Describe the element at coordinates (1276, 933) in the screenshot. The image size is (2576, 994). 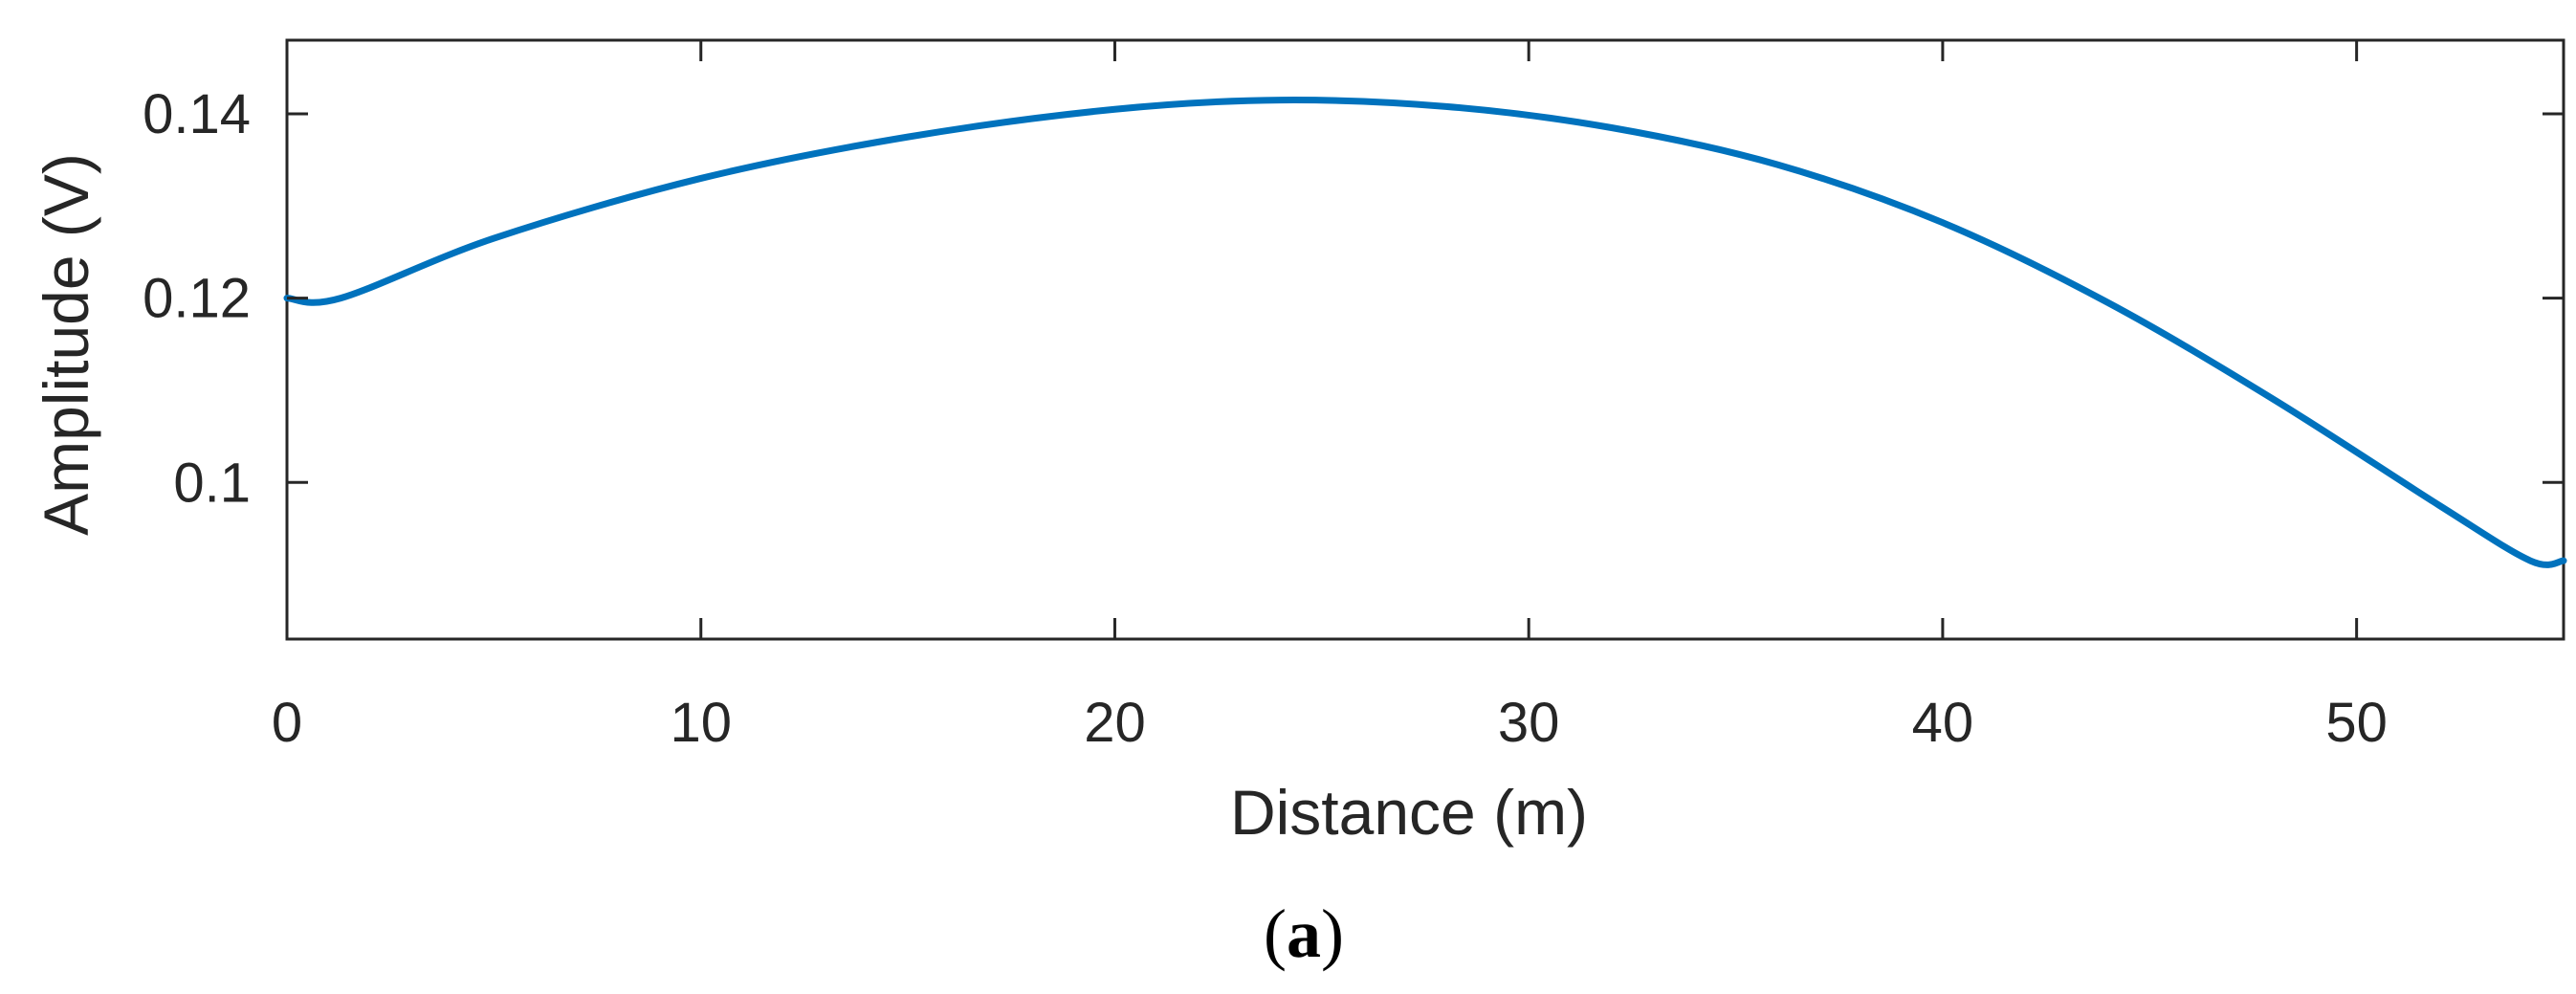
I see `caption-open: (` at that location.